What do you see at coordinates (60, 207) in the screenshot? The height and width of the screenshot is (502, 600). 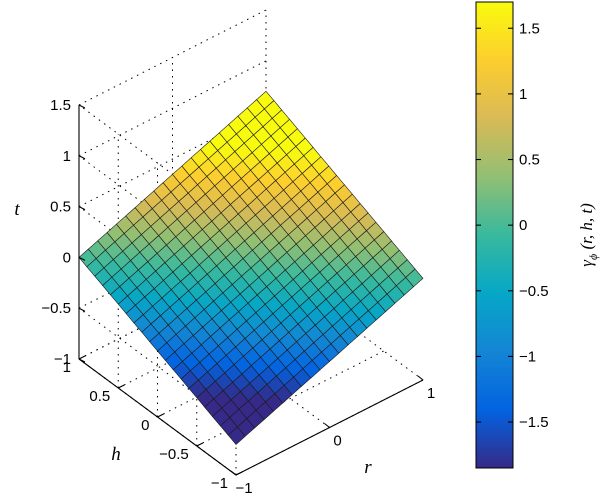 I see `t-tick-label: 0.5` at bounding box center [60, 207].